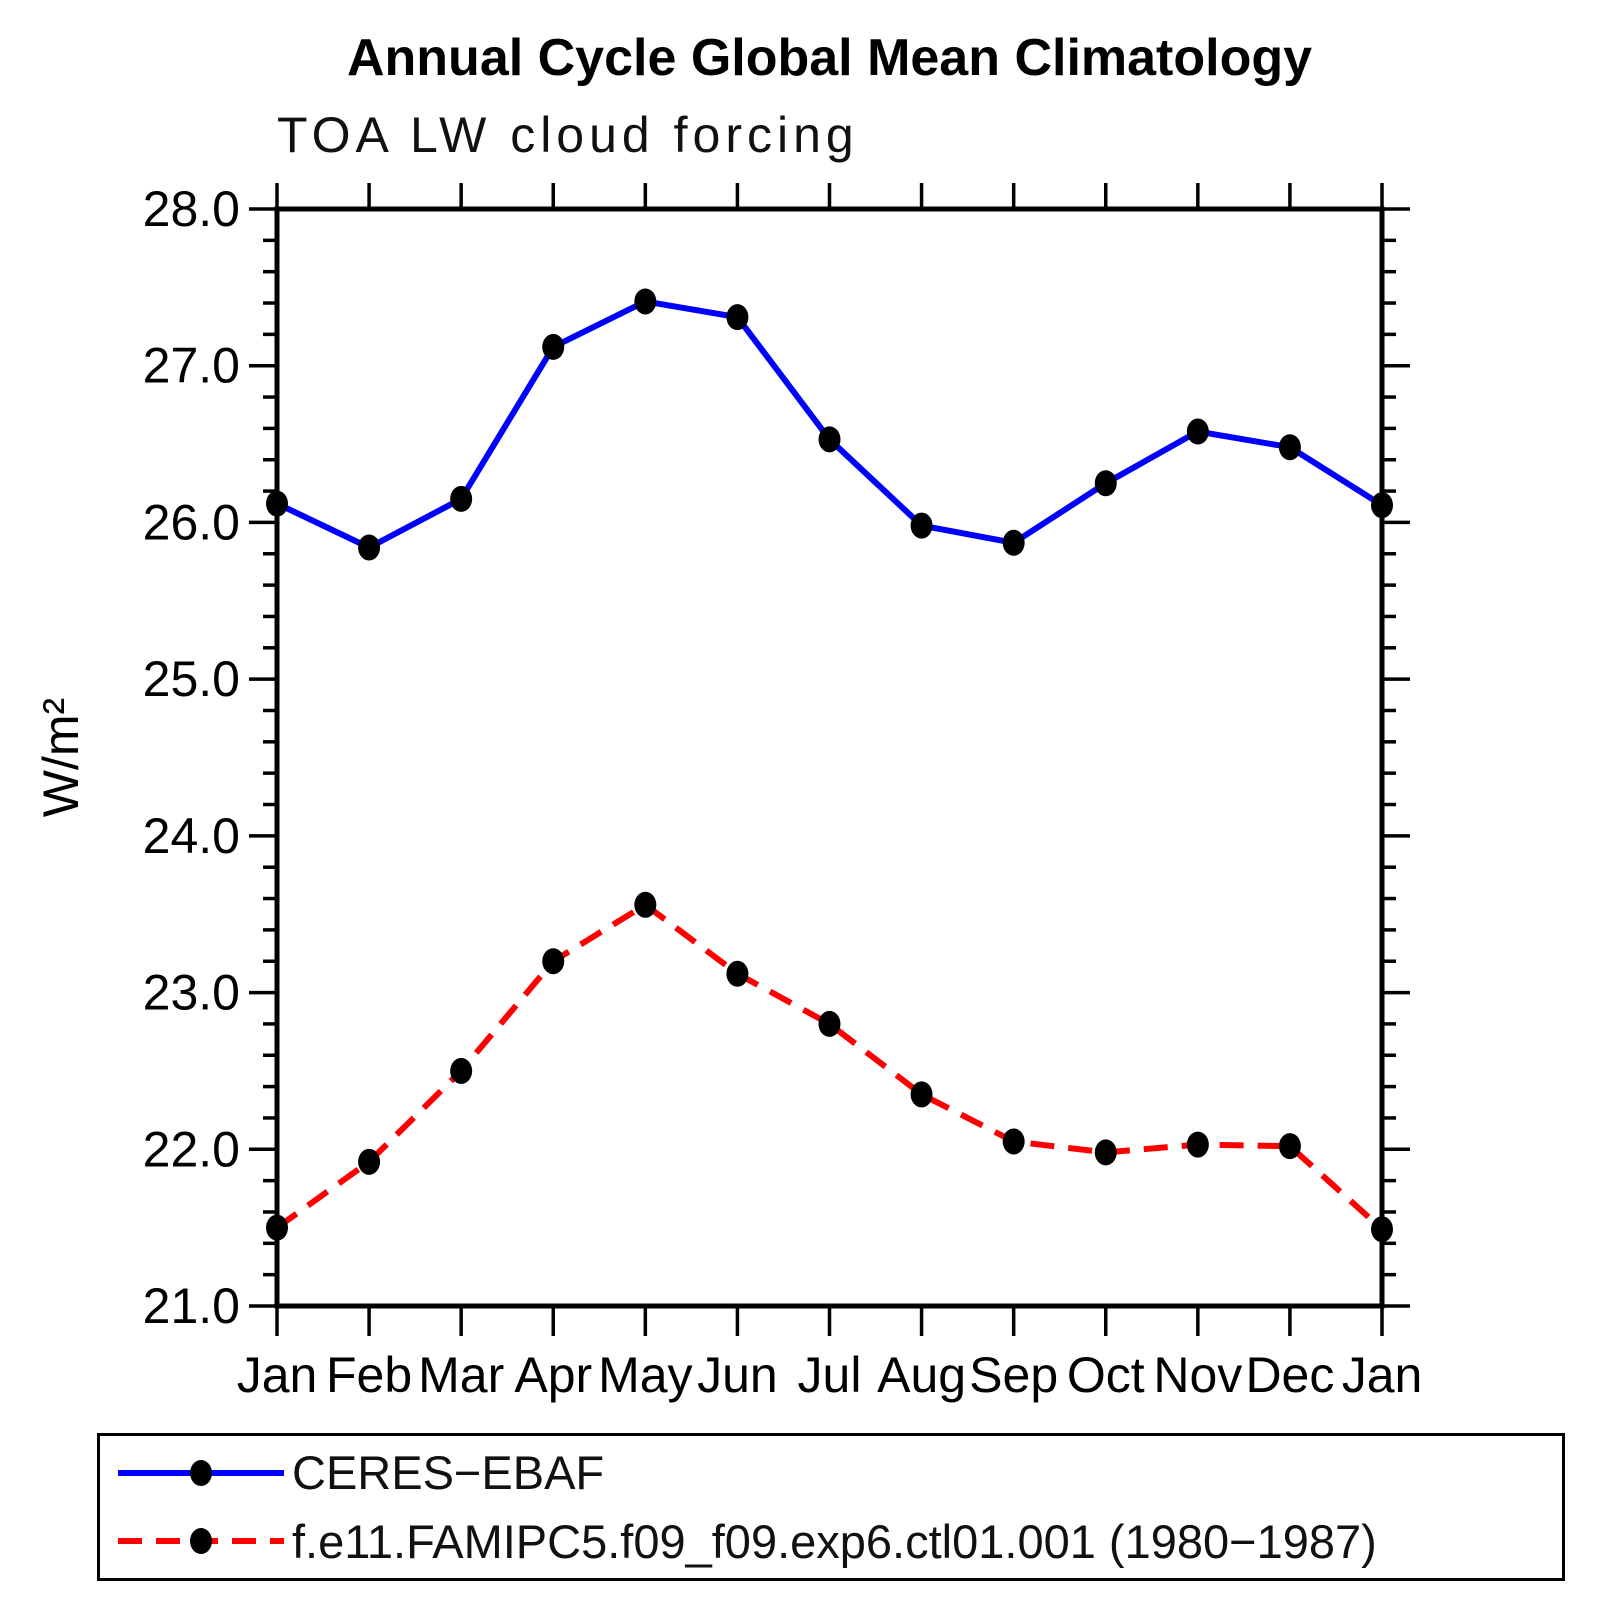  Describe the element at coordinates (191, 209) in the screenshot. I see `y-tick-label: 28.0` at that location.